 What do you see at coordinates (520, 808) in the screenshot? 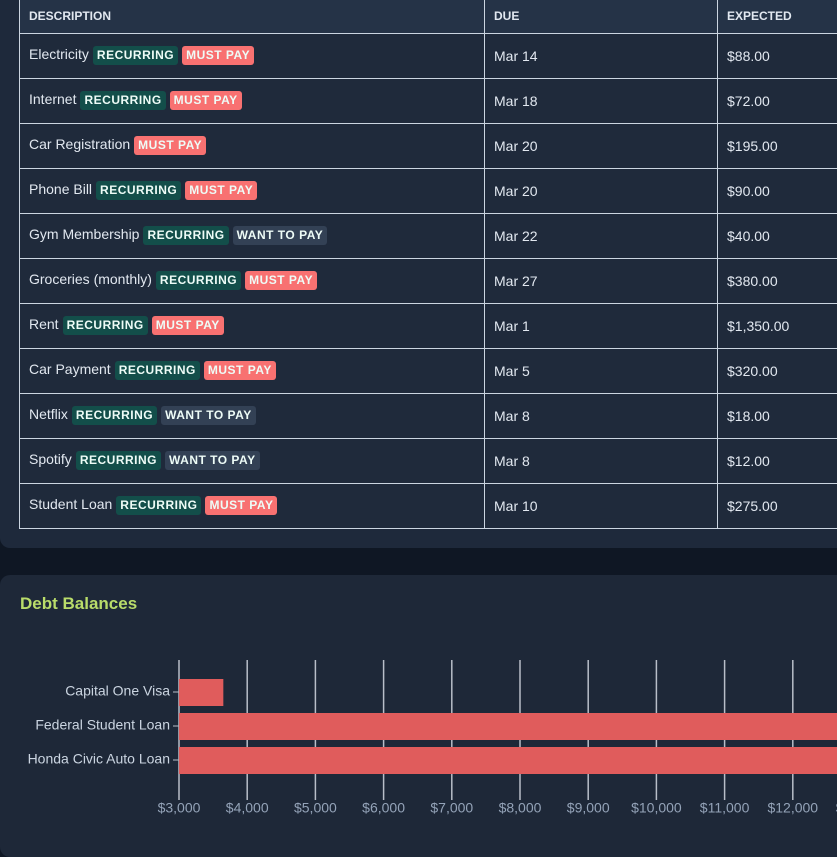
I see `x-tick-label: $8,000` at bounding box center [520, 808].